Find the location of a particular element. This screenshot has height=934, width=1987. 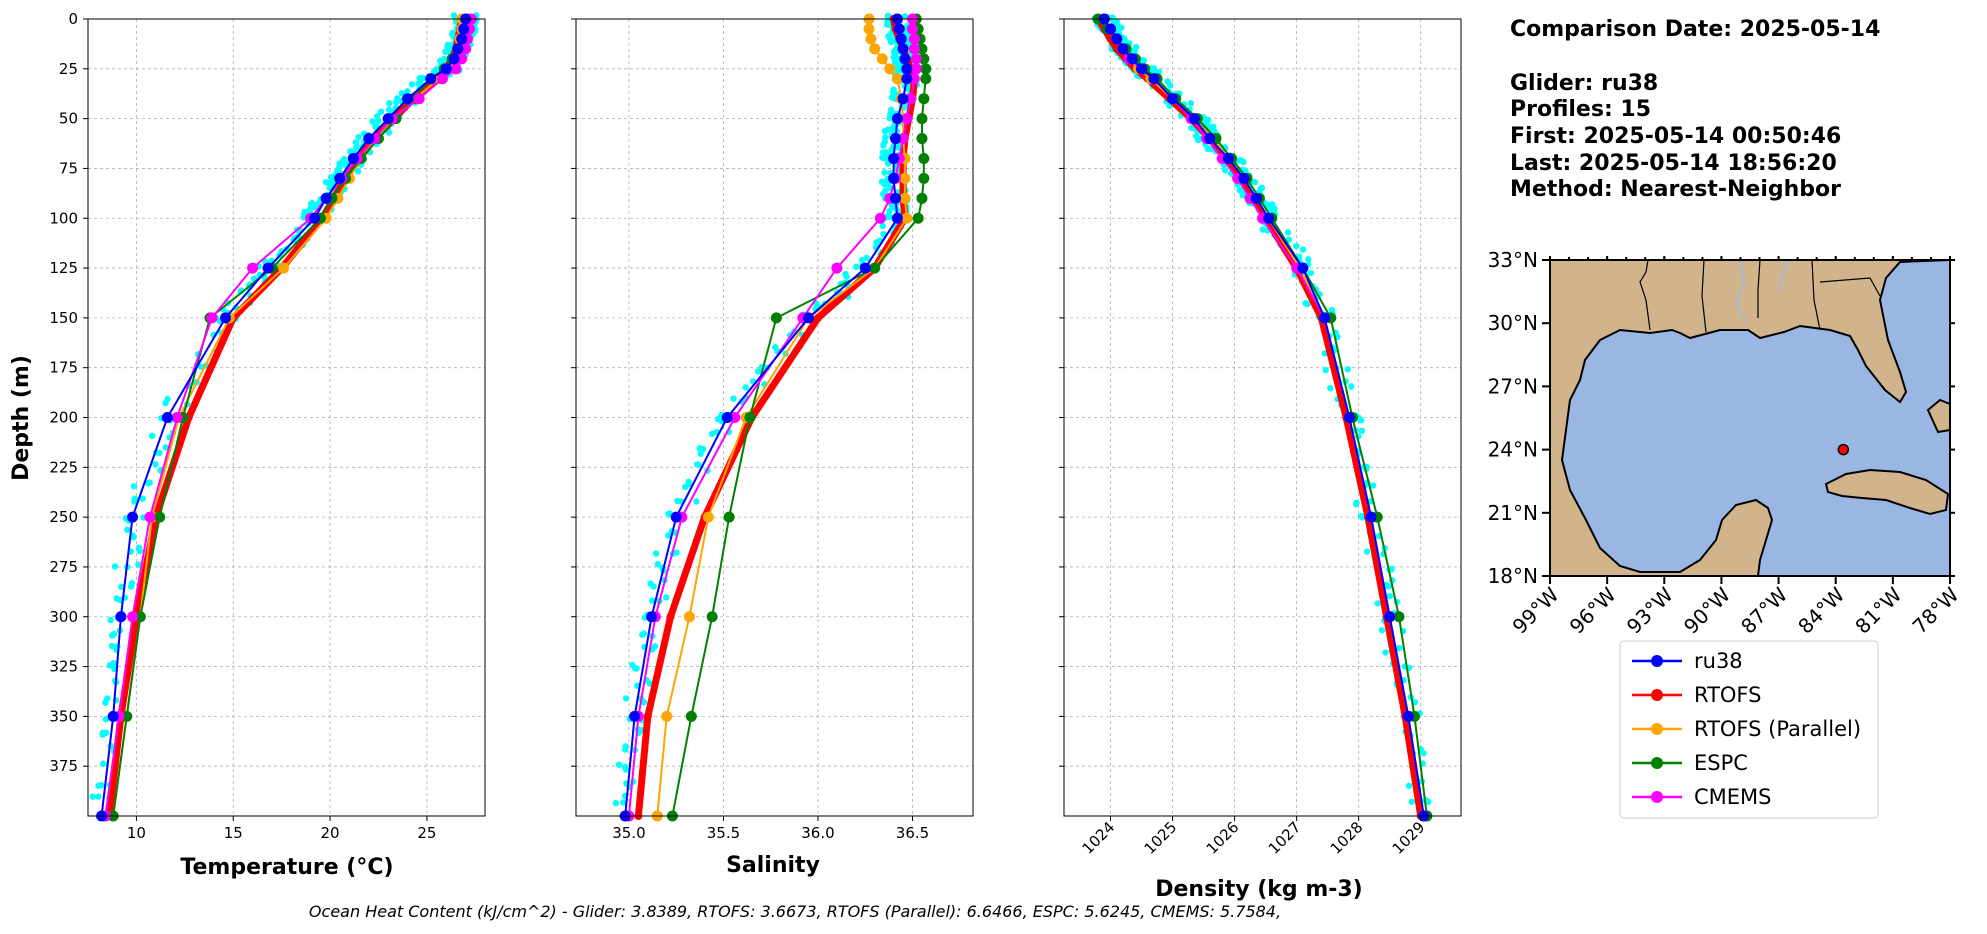

map-lat-tick-label: 33°N is located at coordinates (1513, 260).